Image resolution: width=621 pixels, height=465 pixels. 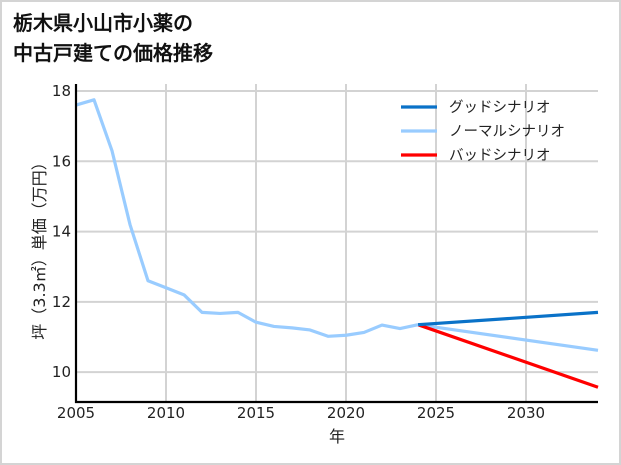 What do you see at coordinates (113, 38) in the screenshot?
I see `chart-title: 栃木県小山市小薬の 中古戸建ての価格推移` at bounding box center [113, 38].